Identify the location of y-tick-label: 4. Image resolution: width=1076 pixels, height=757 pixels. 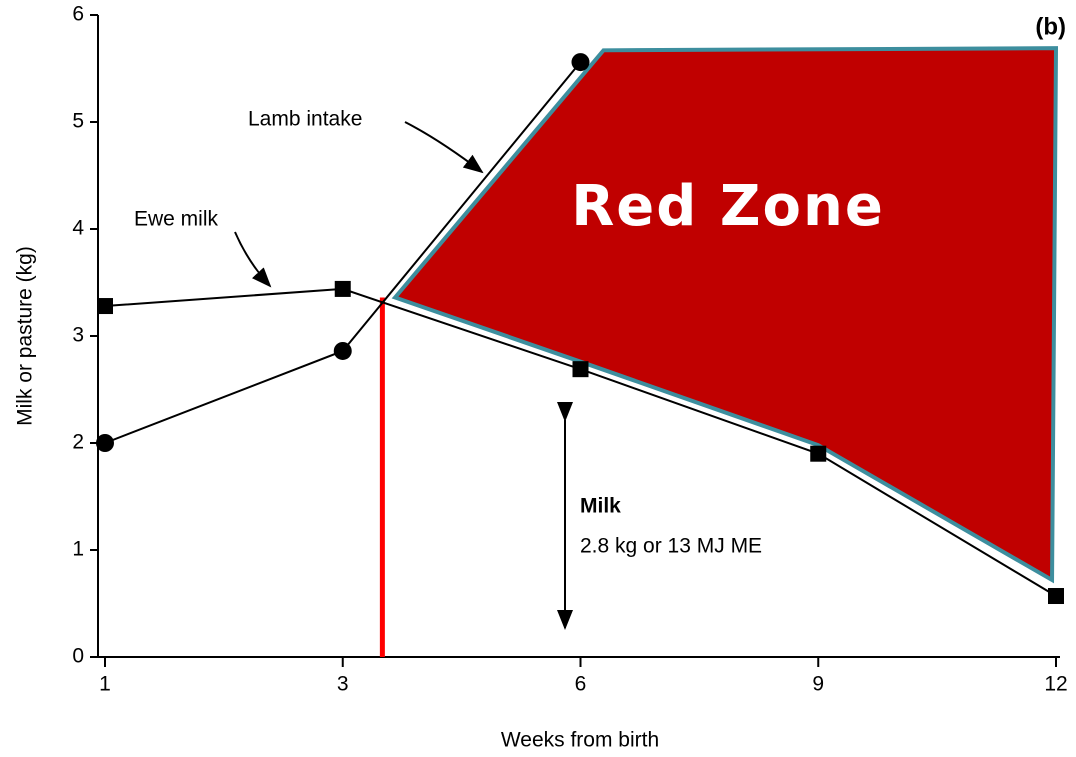
(78, 228).